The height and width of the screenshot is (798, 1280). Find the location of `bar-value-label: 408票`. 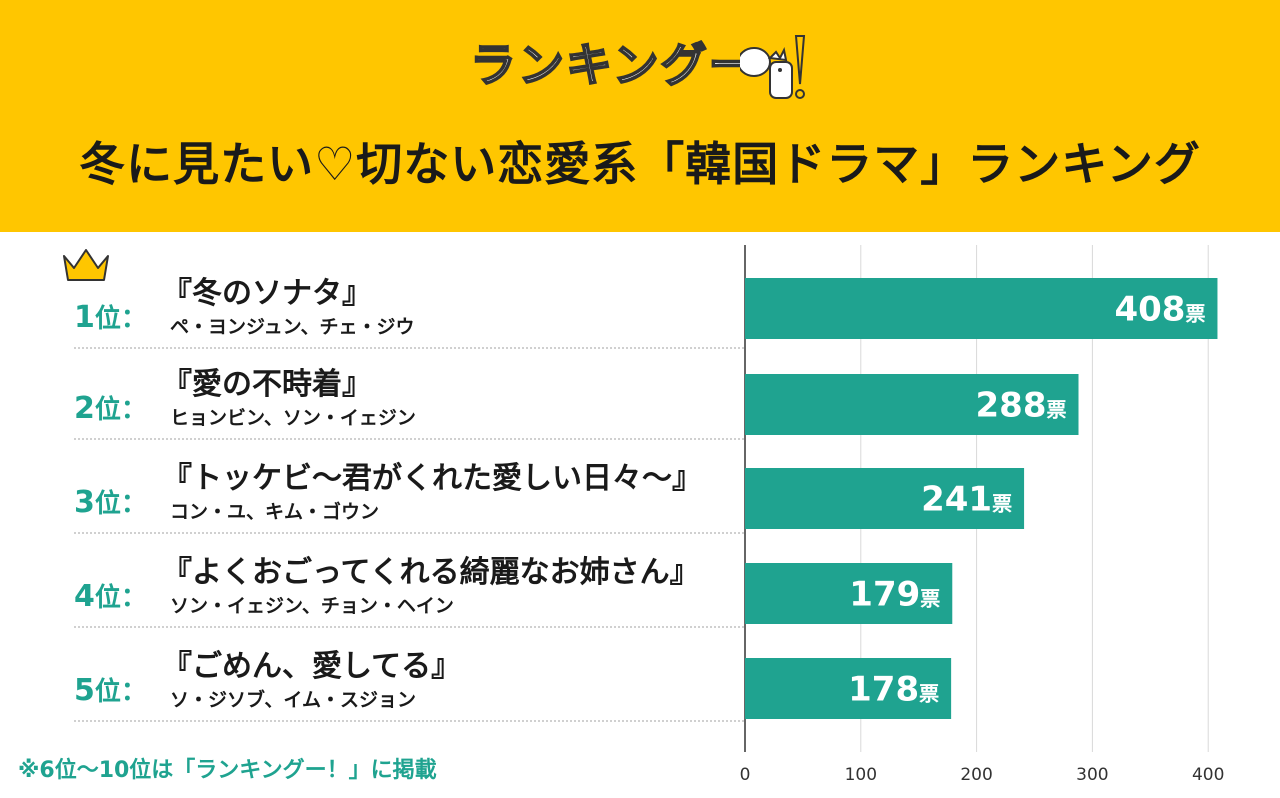

bar-value-label: 408票 is located at coordinates (1159, 310).